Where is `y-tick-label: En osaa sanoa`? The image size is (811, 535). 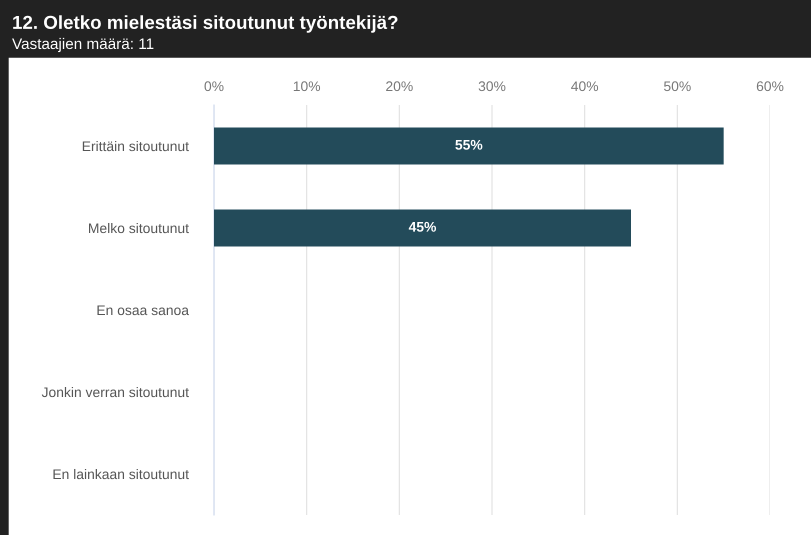 y-tick-label: En osaa sanoa is located at coordinates (143, 310).